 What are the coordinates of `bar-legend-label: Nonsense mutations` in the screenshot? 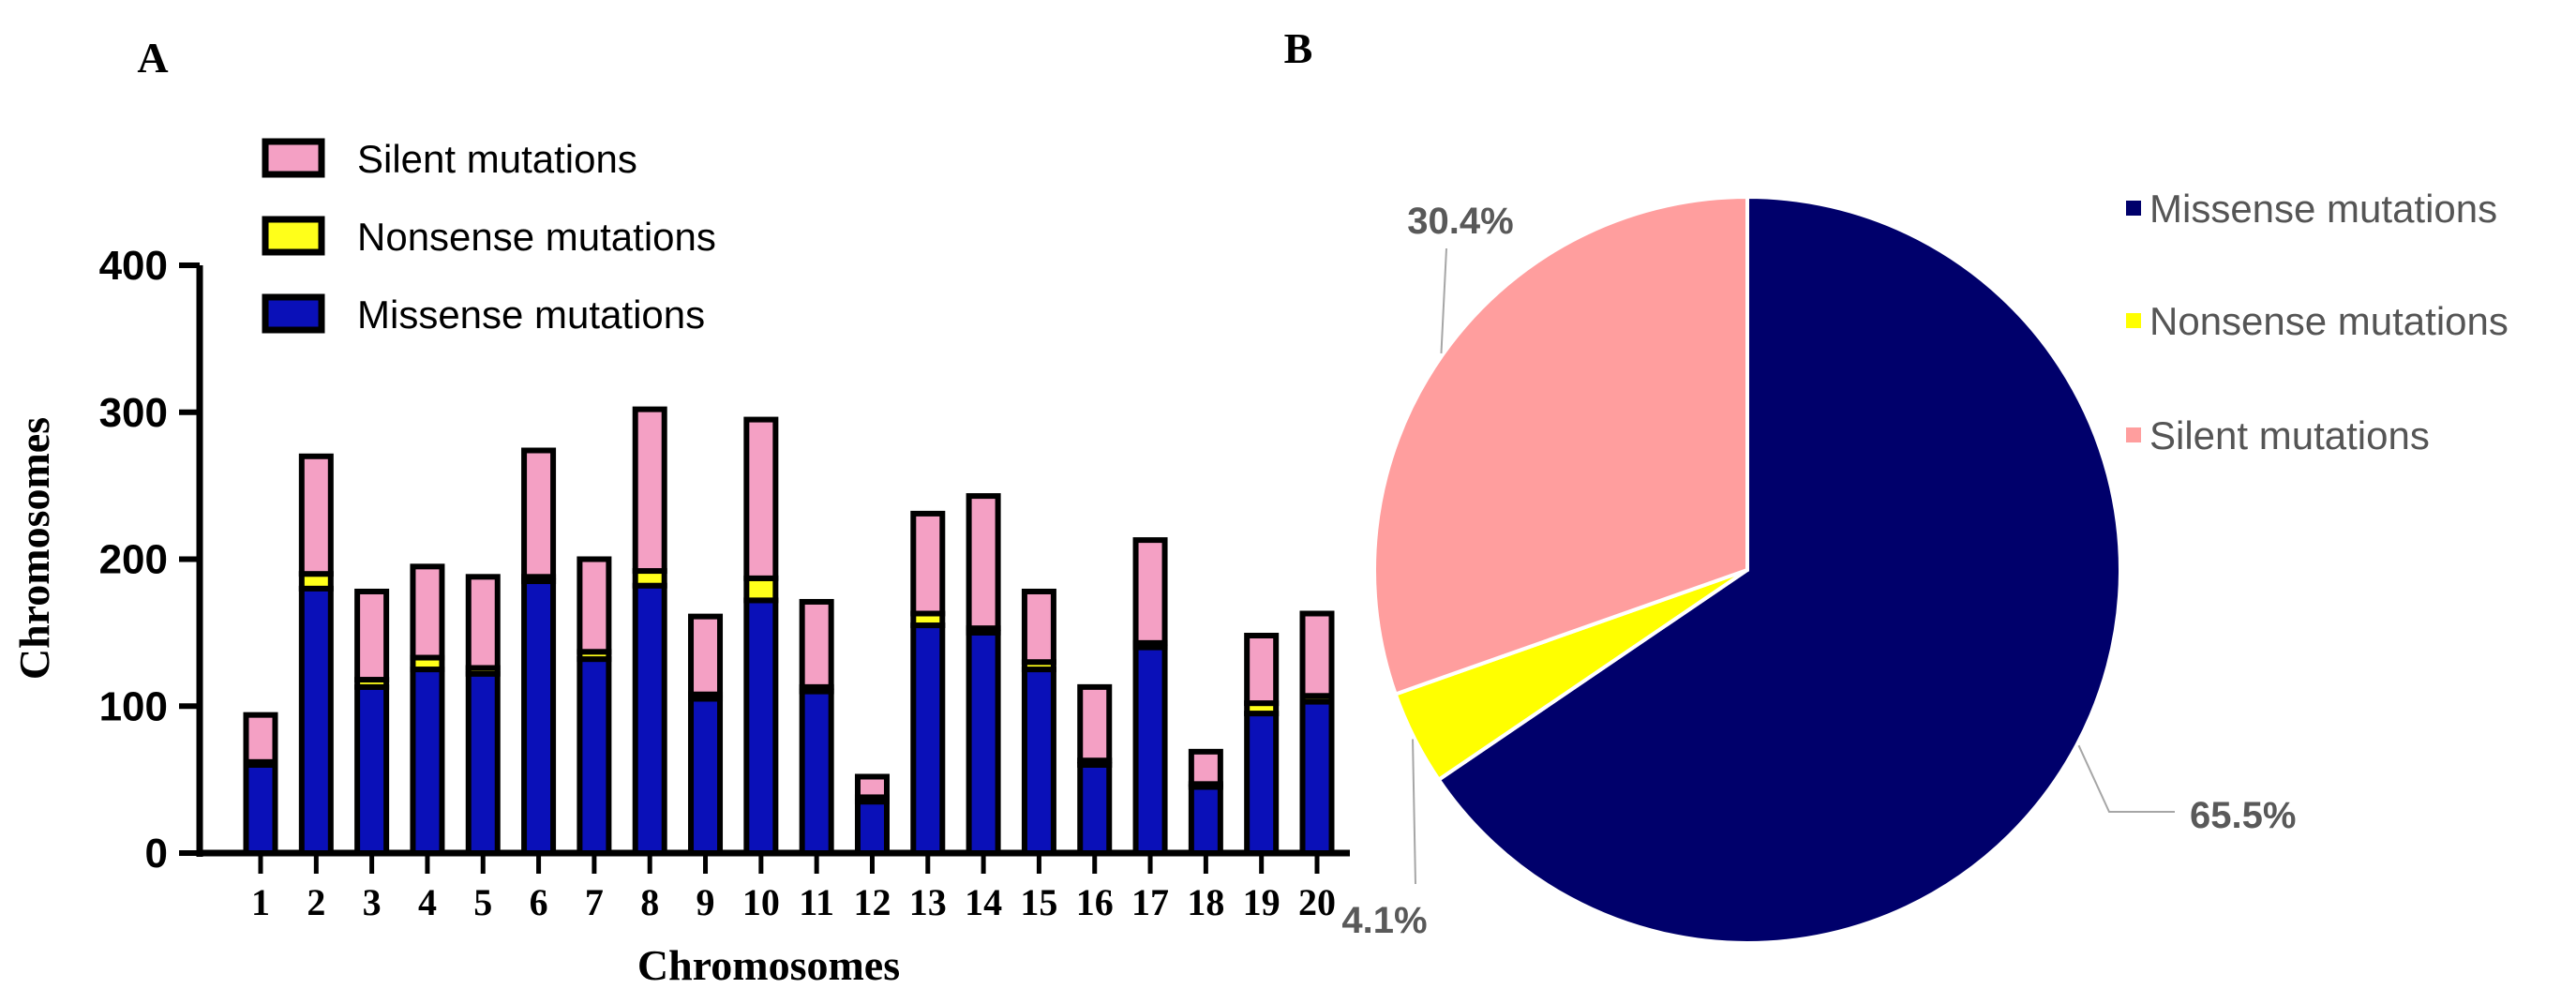 It's located at (536, 237).